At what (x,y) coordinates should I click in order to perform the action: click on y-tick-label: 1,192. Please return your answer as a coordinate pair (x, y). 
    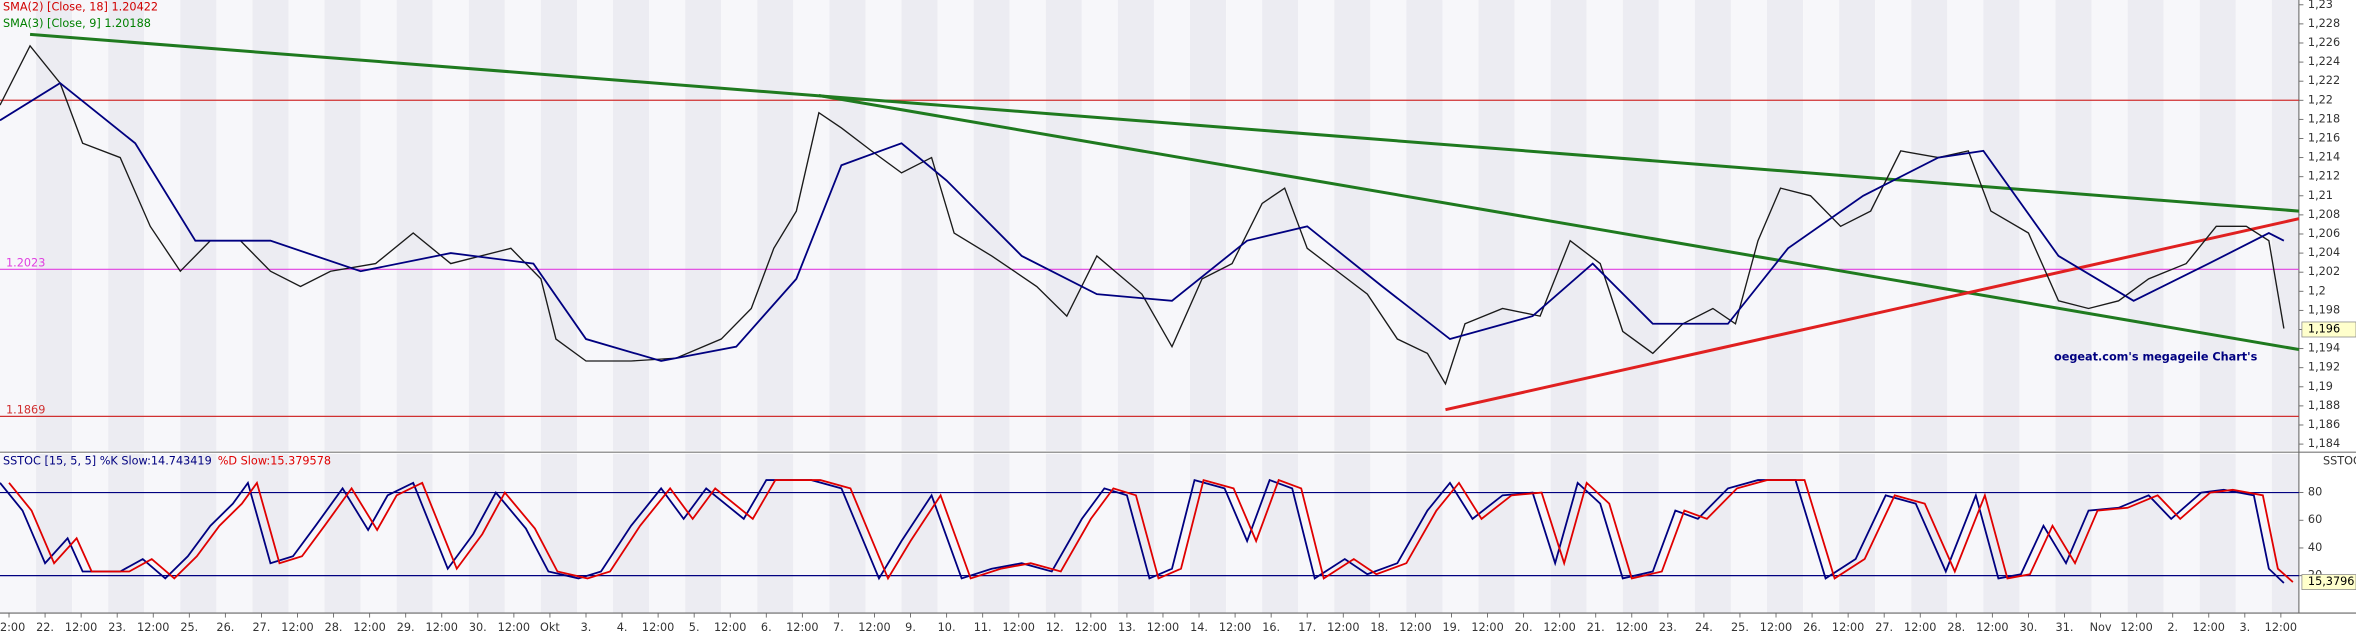
    Looking at the image, I should click on (2324, 367).